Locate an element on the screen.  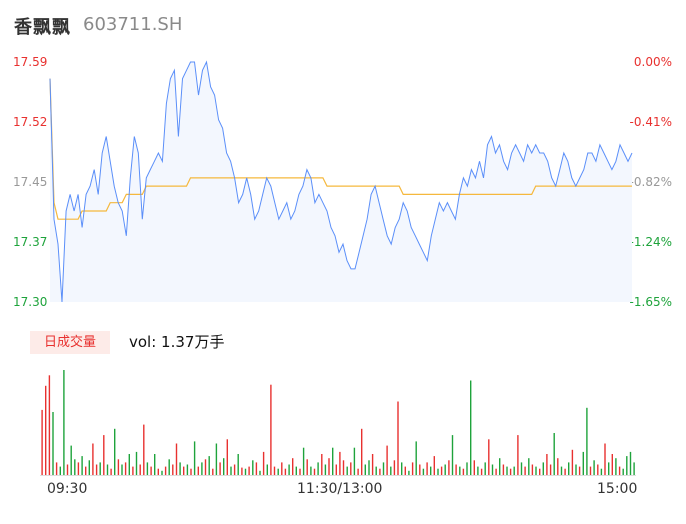
y-tick-right: -1.24% is located at coordinates (650, 242).